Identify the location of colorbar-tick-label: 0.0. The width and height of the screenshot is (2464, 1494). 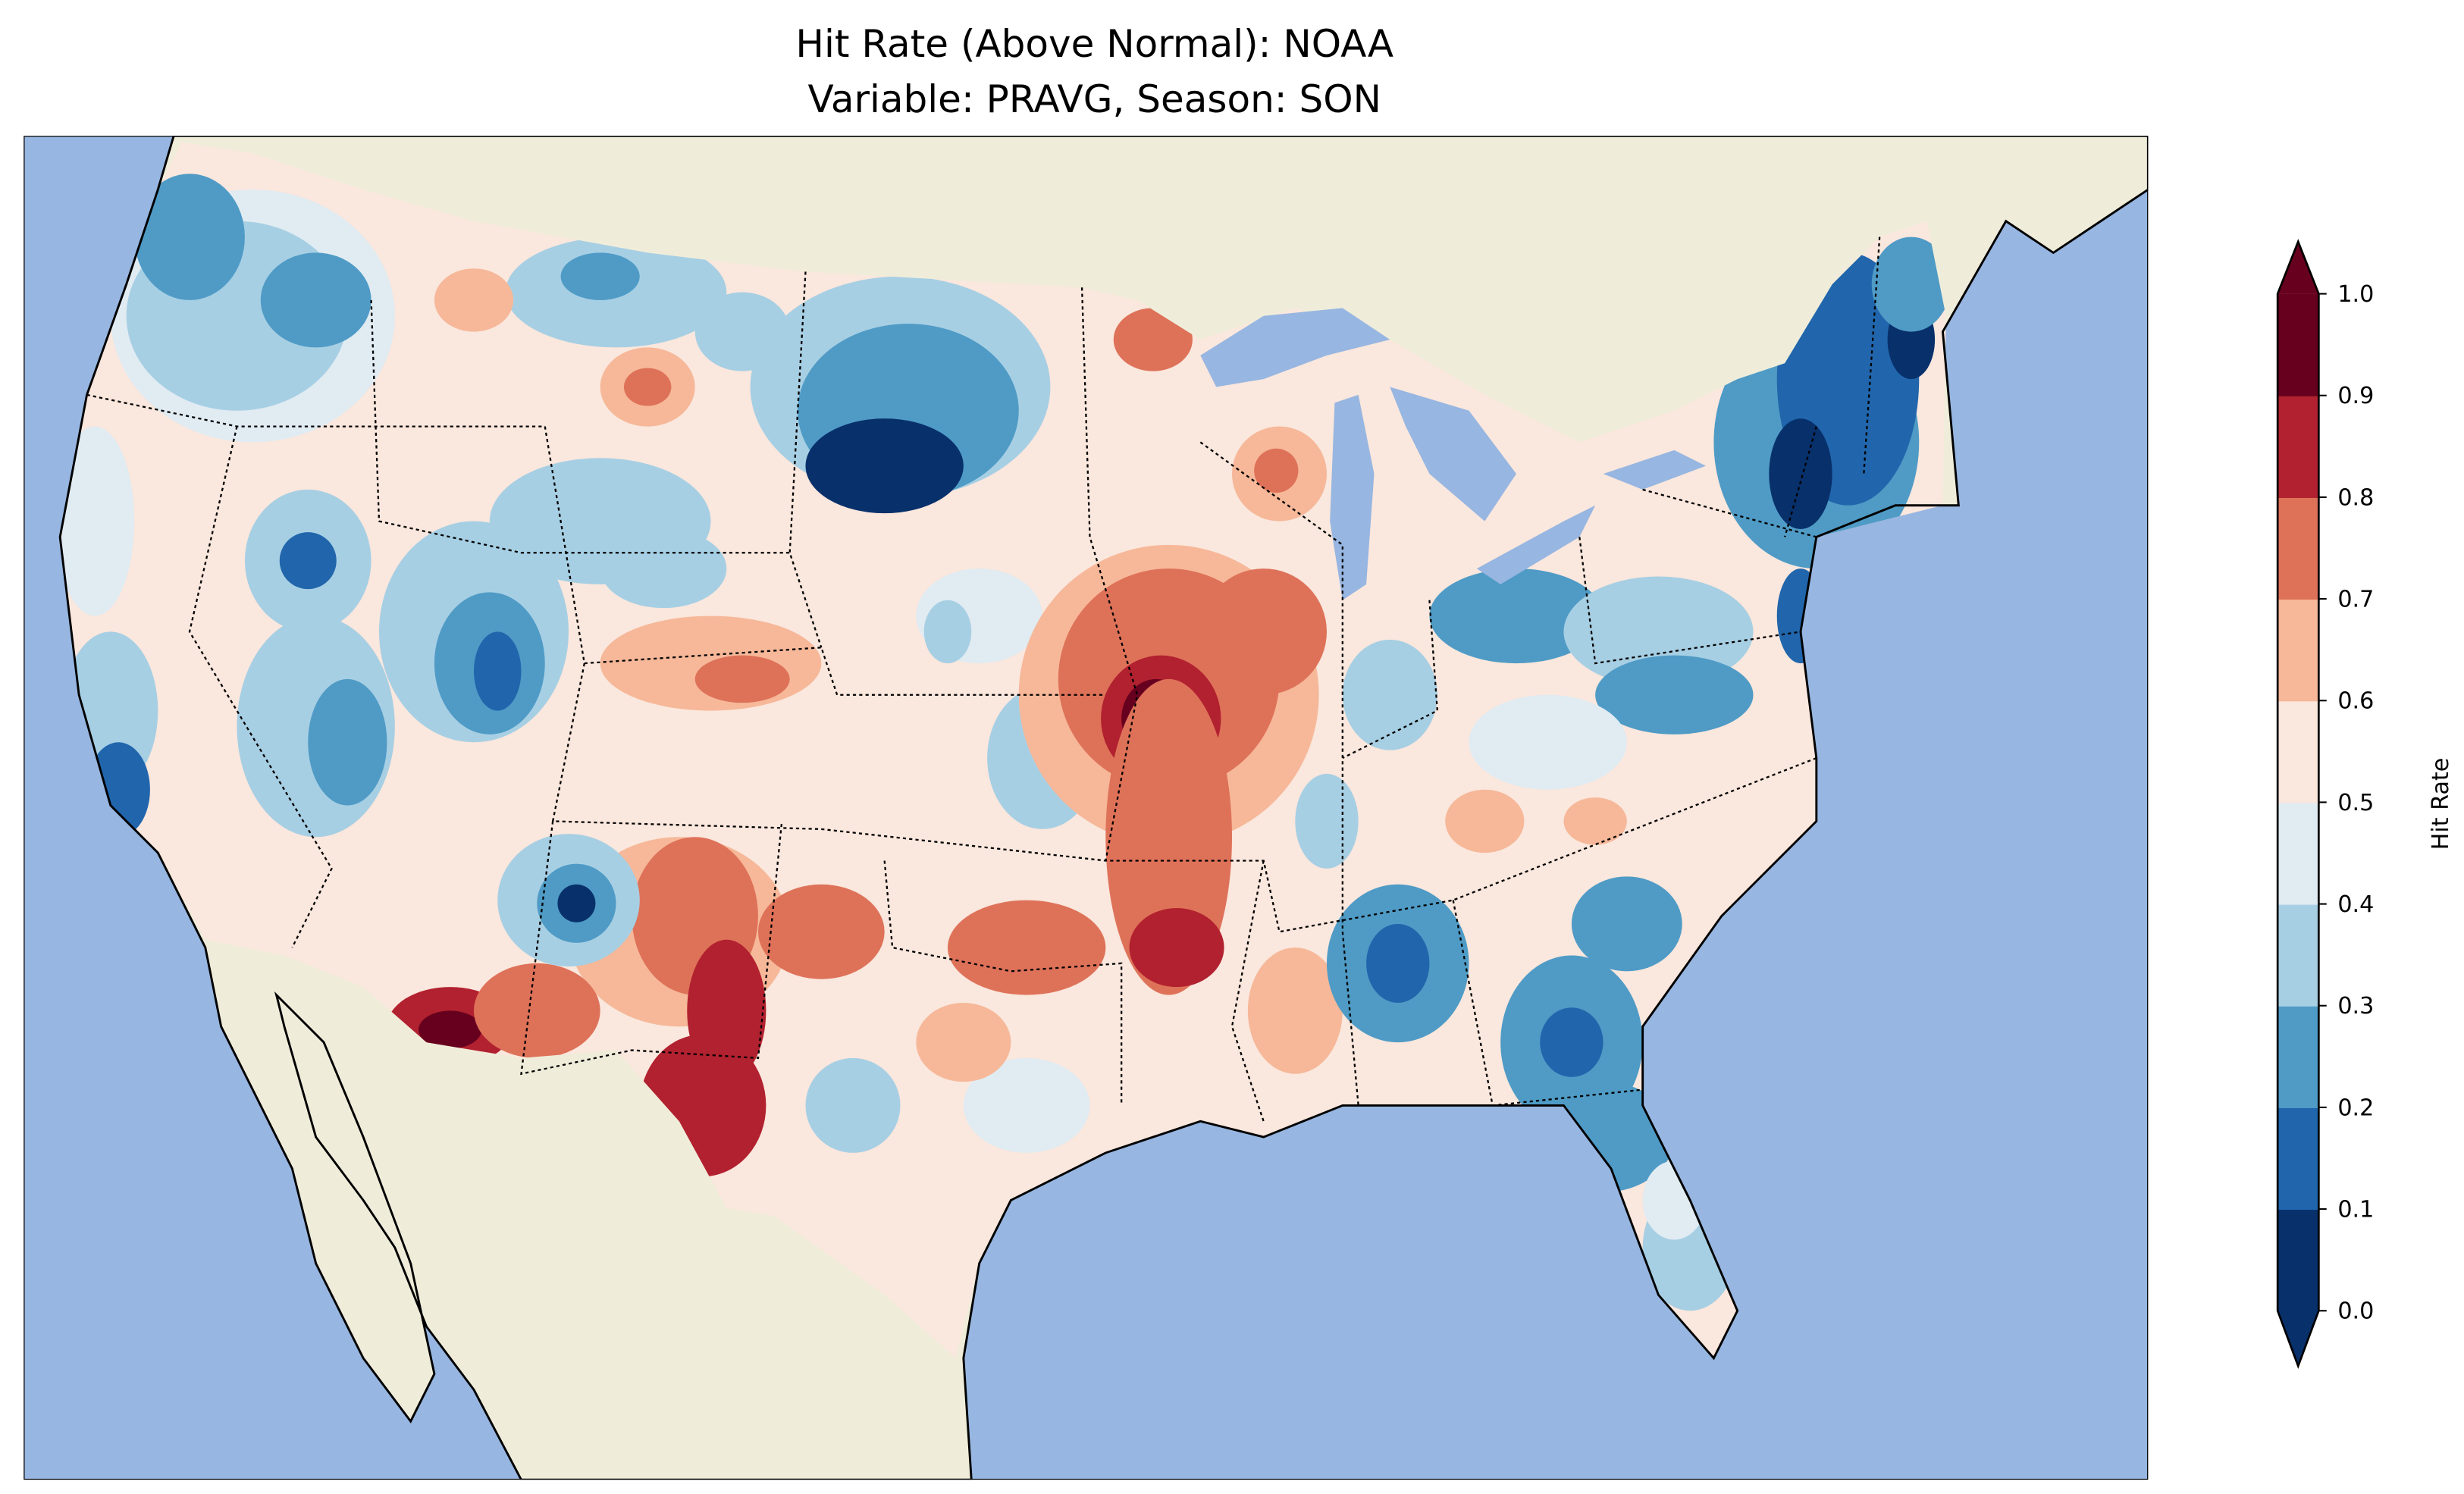
(2355, 1311).